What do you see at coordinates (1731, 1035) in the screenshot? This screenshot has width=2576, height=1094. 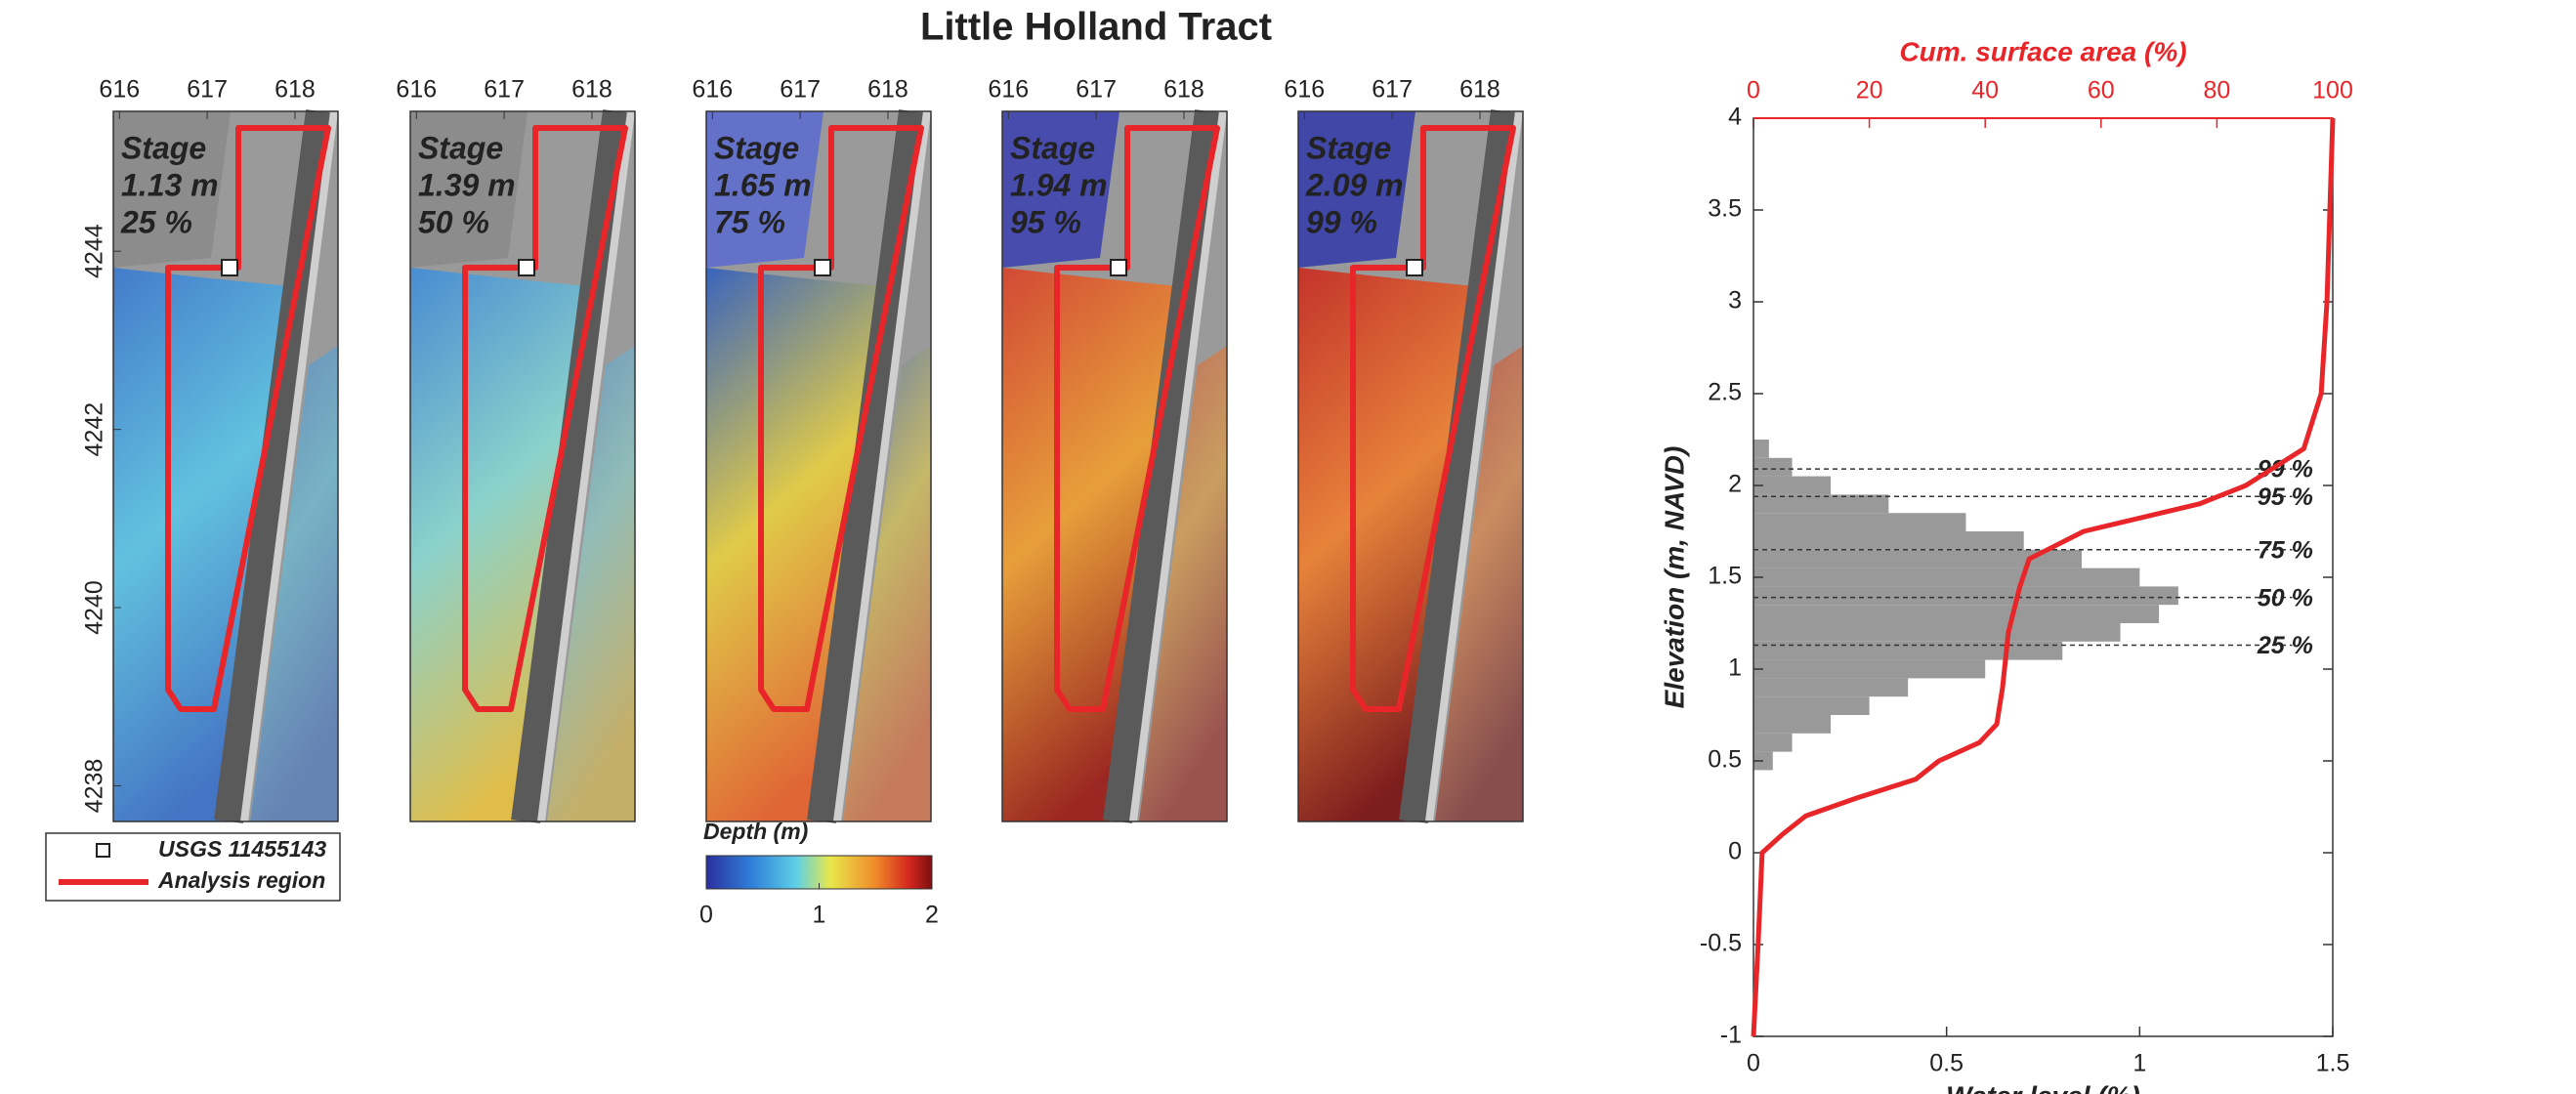 I see `y-tick-label: -1` at bounding box center [1731, 1035].